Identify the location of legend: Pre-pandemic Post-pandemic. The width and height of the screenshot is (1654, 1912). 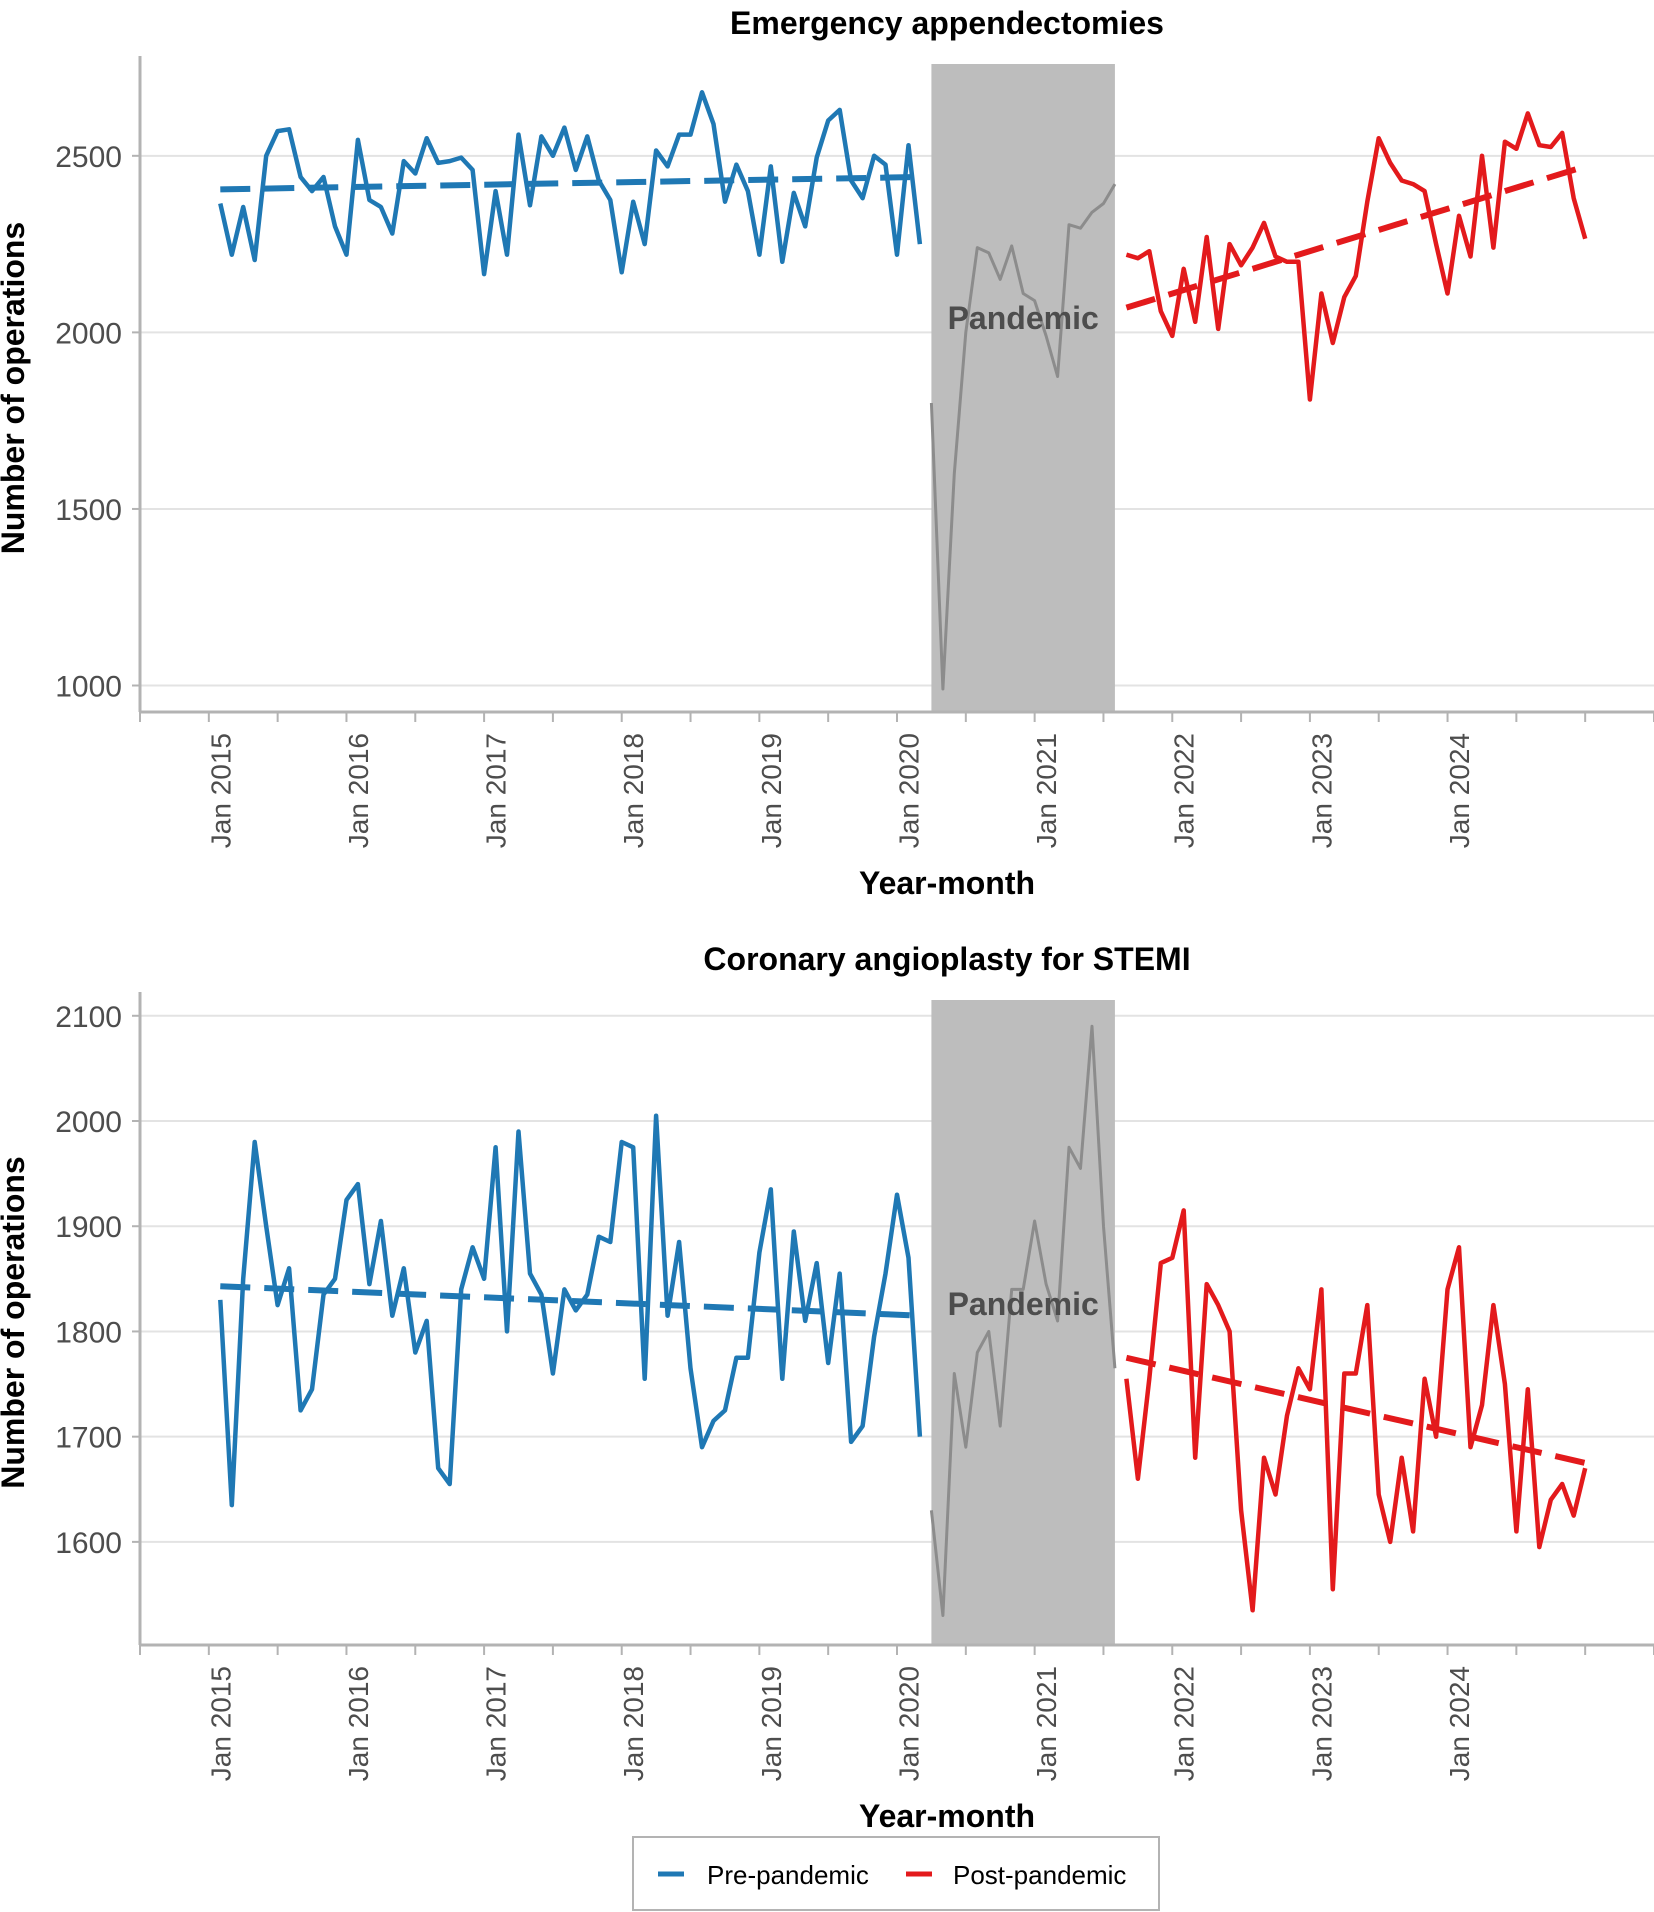
(896, 1873).